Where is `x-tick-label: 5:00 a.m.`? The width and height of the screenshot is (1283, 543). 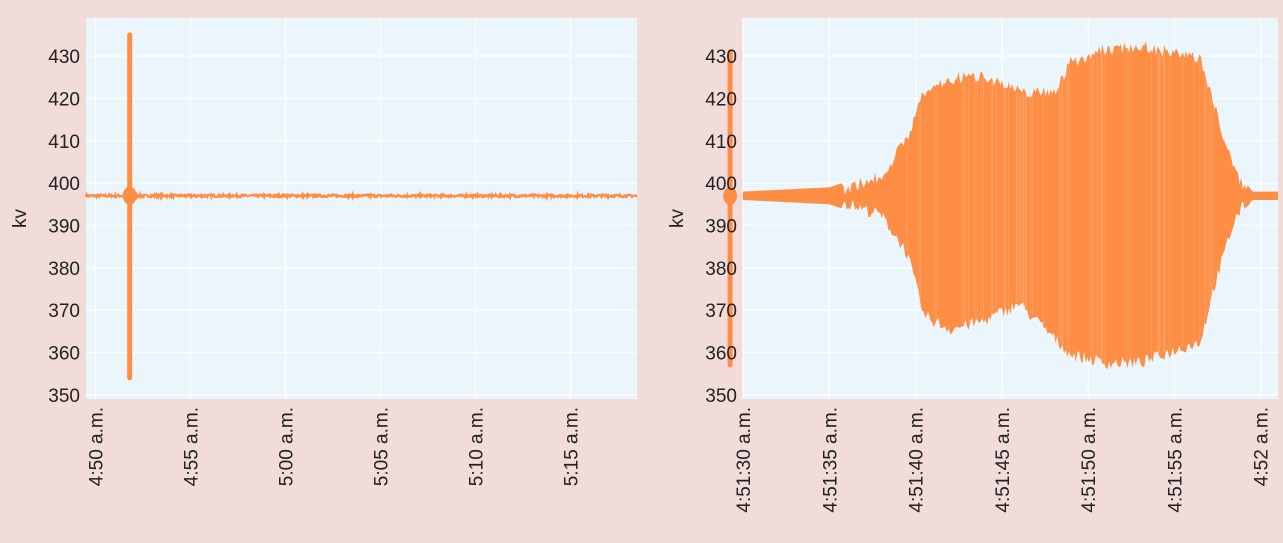 x-tick-label: 5:00 a.m. is located at coordinates (287, 446).